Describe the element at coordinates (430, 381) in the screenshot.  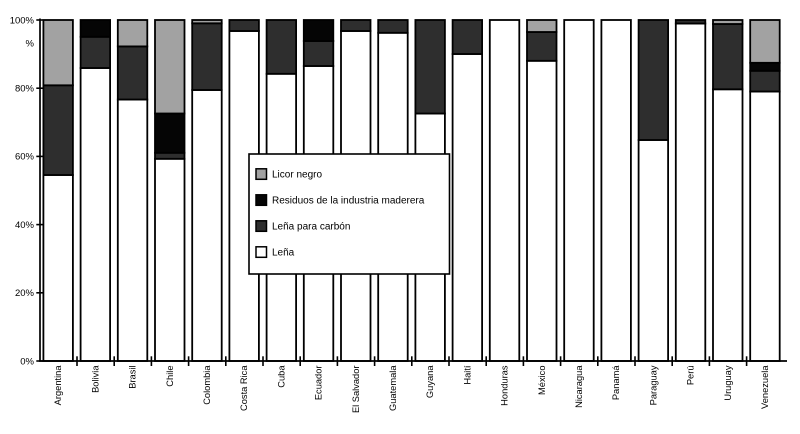
I see `svg-text: Guyana` at that location.